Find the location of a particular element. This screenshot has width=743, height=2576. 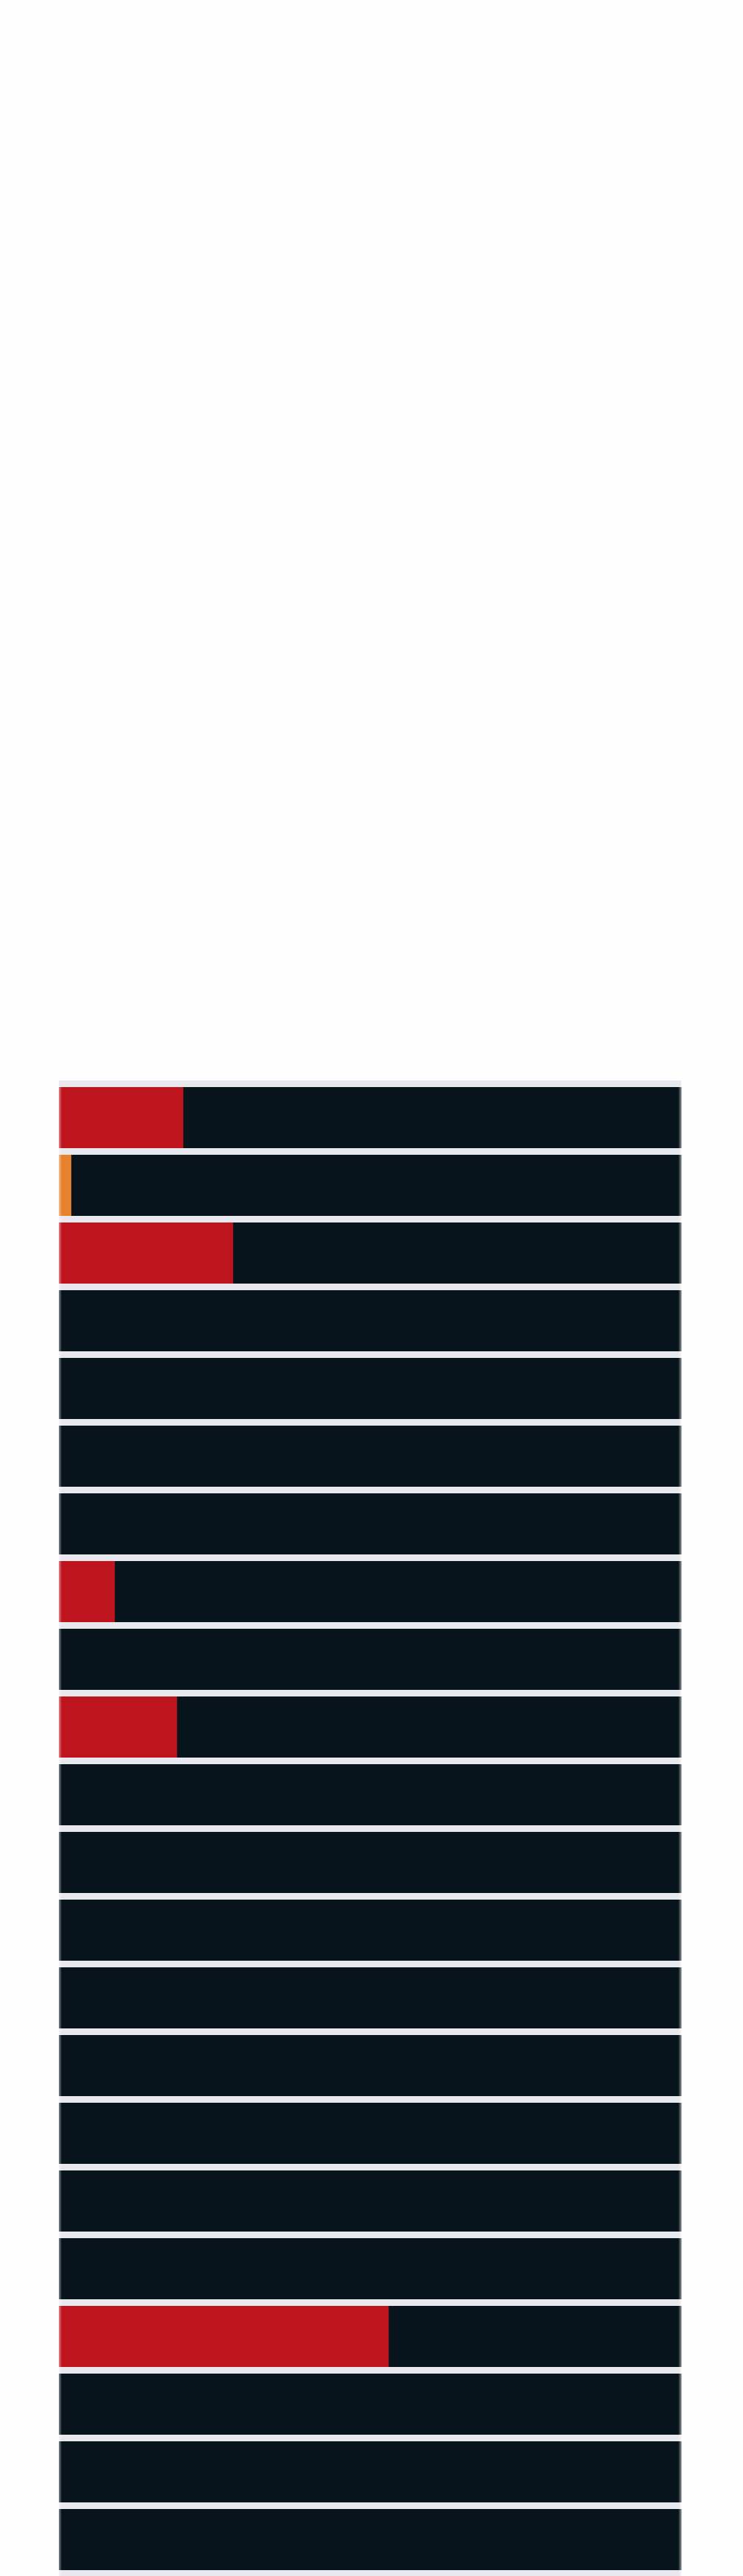

bar-segment-row20-series3 is located at coordinates (370, 2404).